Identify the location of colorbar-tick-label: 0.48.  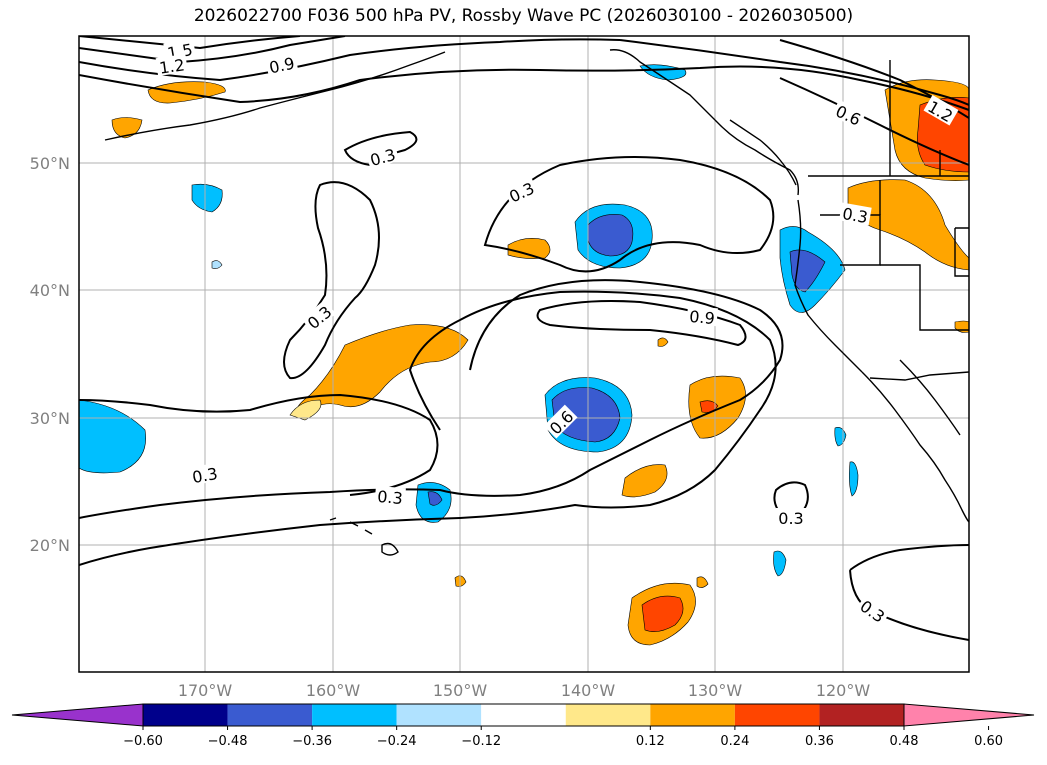
(904, 741).